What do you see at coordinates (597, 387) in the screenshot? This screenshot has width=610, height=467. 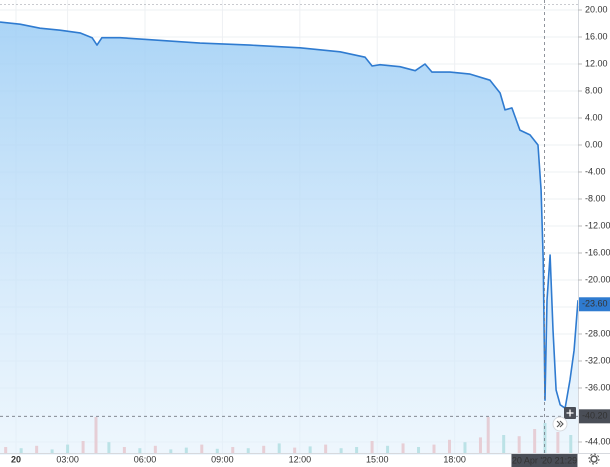 I see `y-tick-label: -36.00` at bounding box center [597, 387].